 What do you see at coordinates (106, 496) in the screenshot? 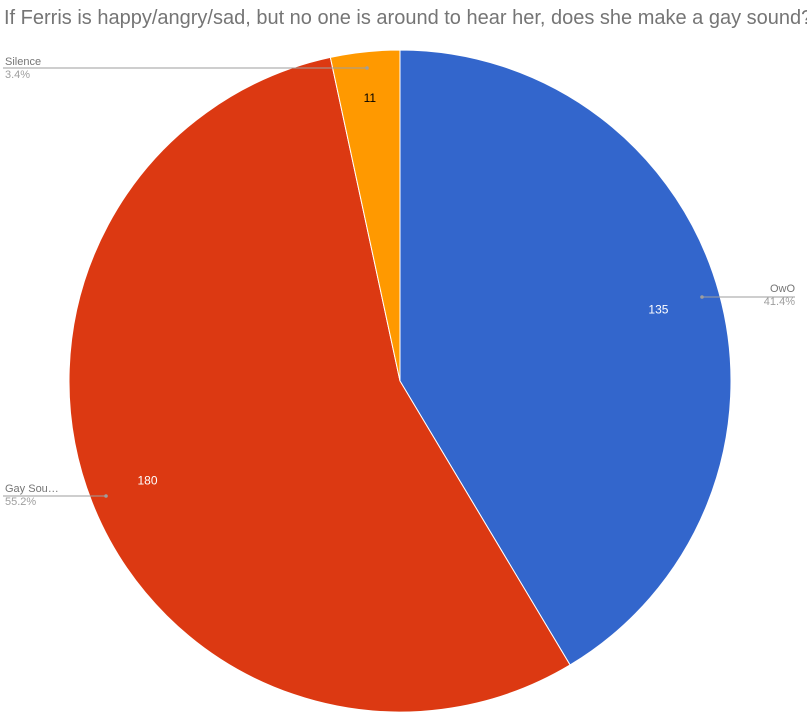
I see `callout-dot-gay-sou` at bounding box center [106, 496].